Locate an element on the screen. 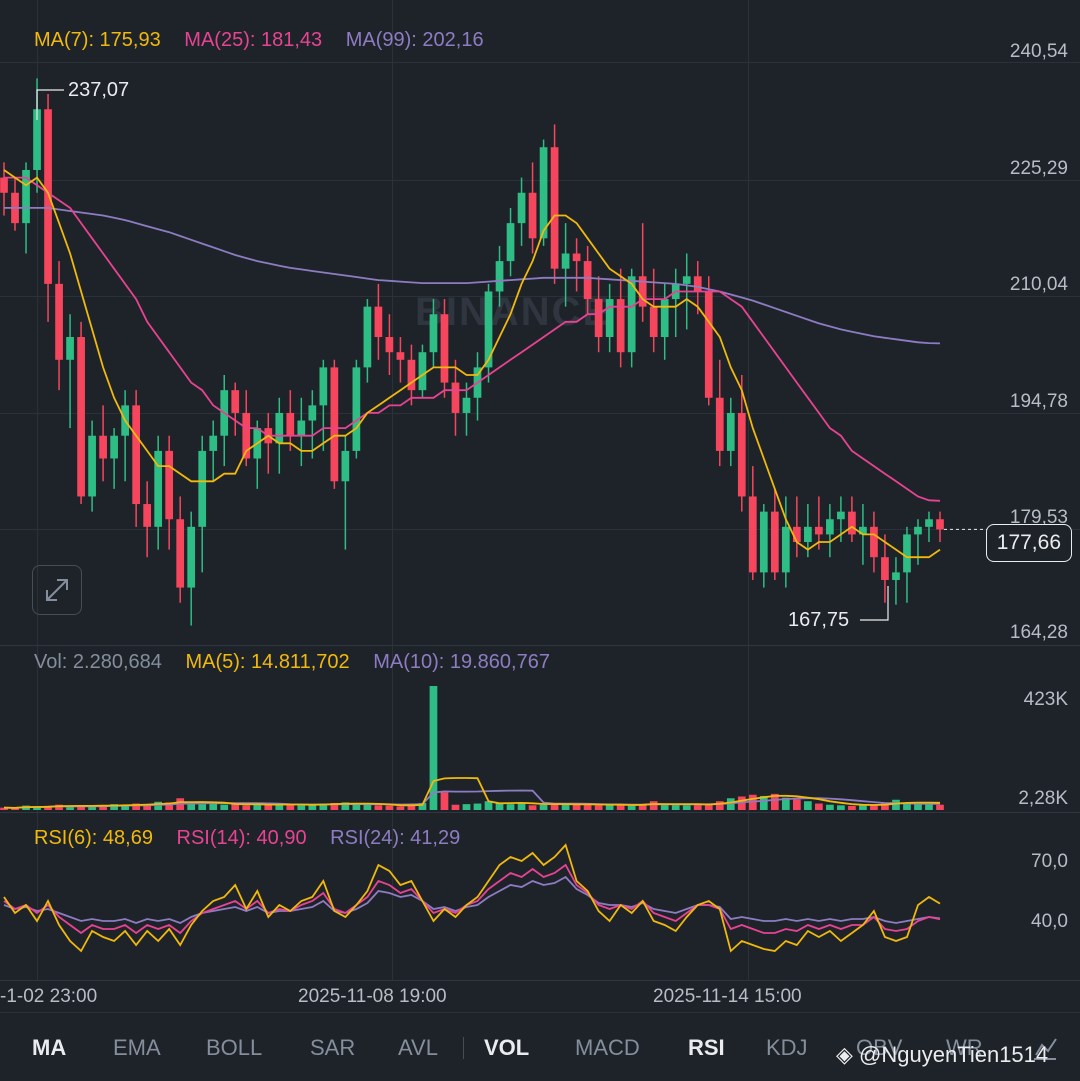 This screenshot has height=1081, width=1080. date-label: 2025-11-08 19:00 is located at coordinates (372, 996).